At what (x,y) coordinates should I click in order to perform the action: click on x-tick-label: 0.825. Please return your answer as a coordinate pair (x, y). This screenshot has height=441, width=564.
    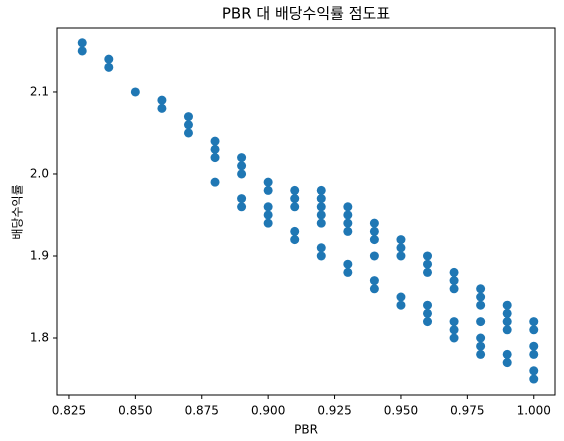
    Looking at the image, I should click on (69, 411).